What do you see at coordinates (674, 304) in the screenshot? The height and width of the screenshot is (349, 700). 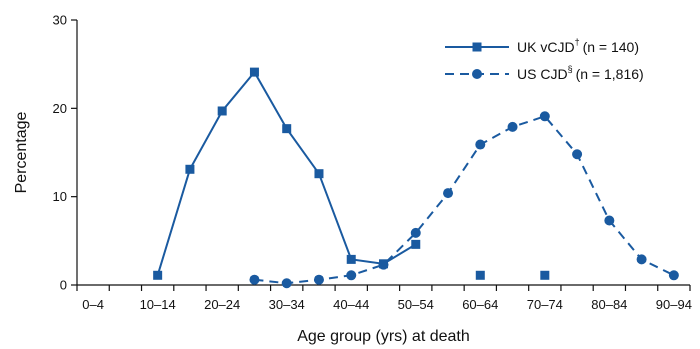 I see `x-tick-label-90-94: 90–94` at bounding box center [674, 304].